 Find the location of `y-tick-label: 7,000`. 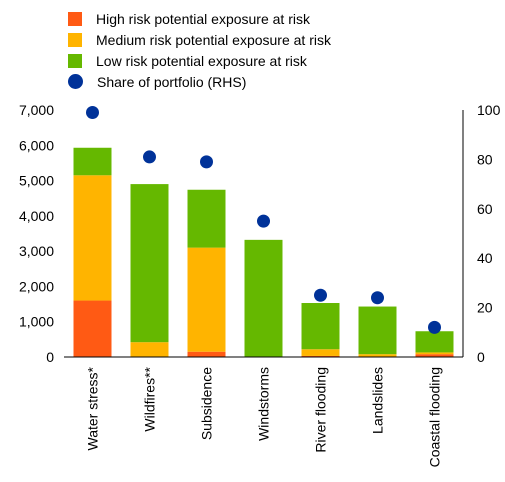

y-tick-label: 7,000 is located at coordinates (36, 110).